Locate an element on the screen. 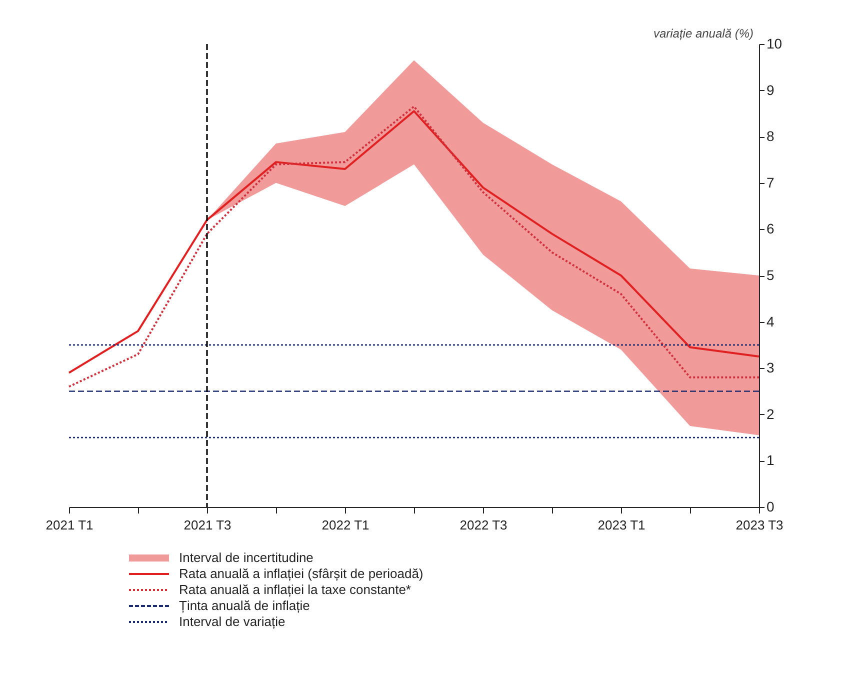 Image resolution: width=845 pixels, height=691 pixels. y-tick-label: 4 is located at coordinates (770, 321).